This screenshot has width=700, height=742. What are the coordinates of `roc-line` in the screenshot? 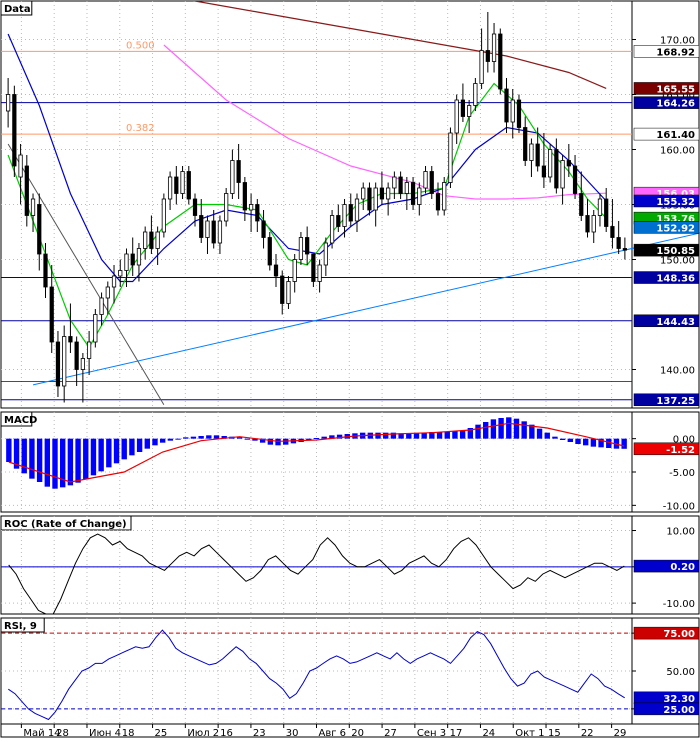 It's located at (316, 574).